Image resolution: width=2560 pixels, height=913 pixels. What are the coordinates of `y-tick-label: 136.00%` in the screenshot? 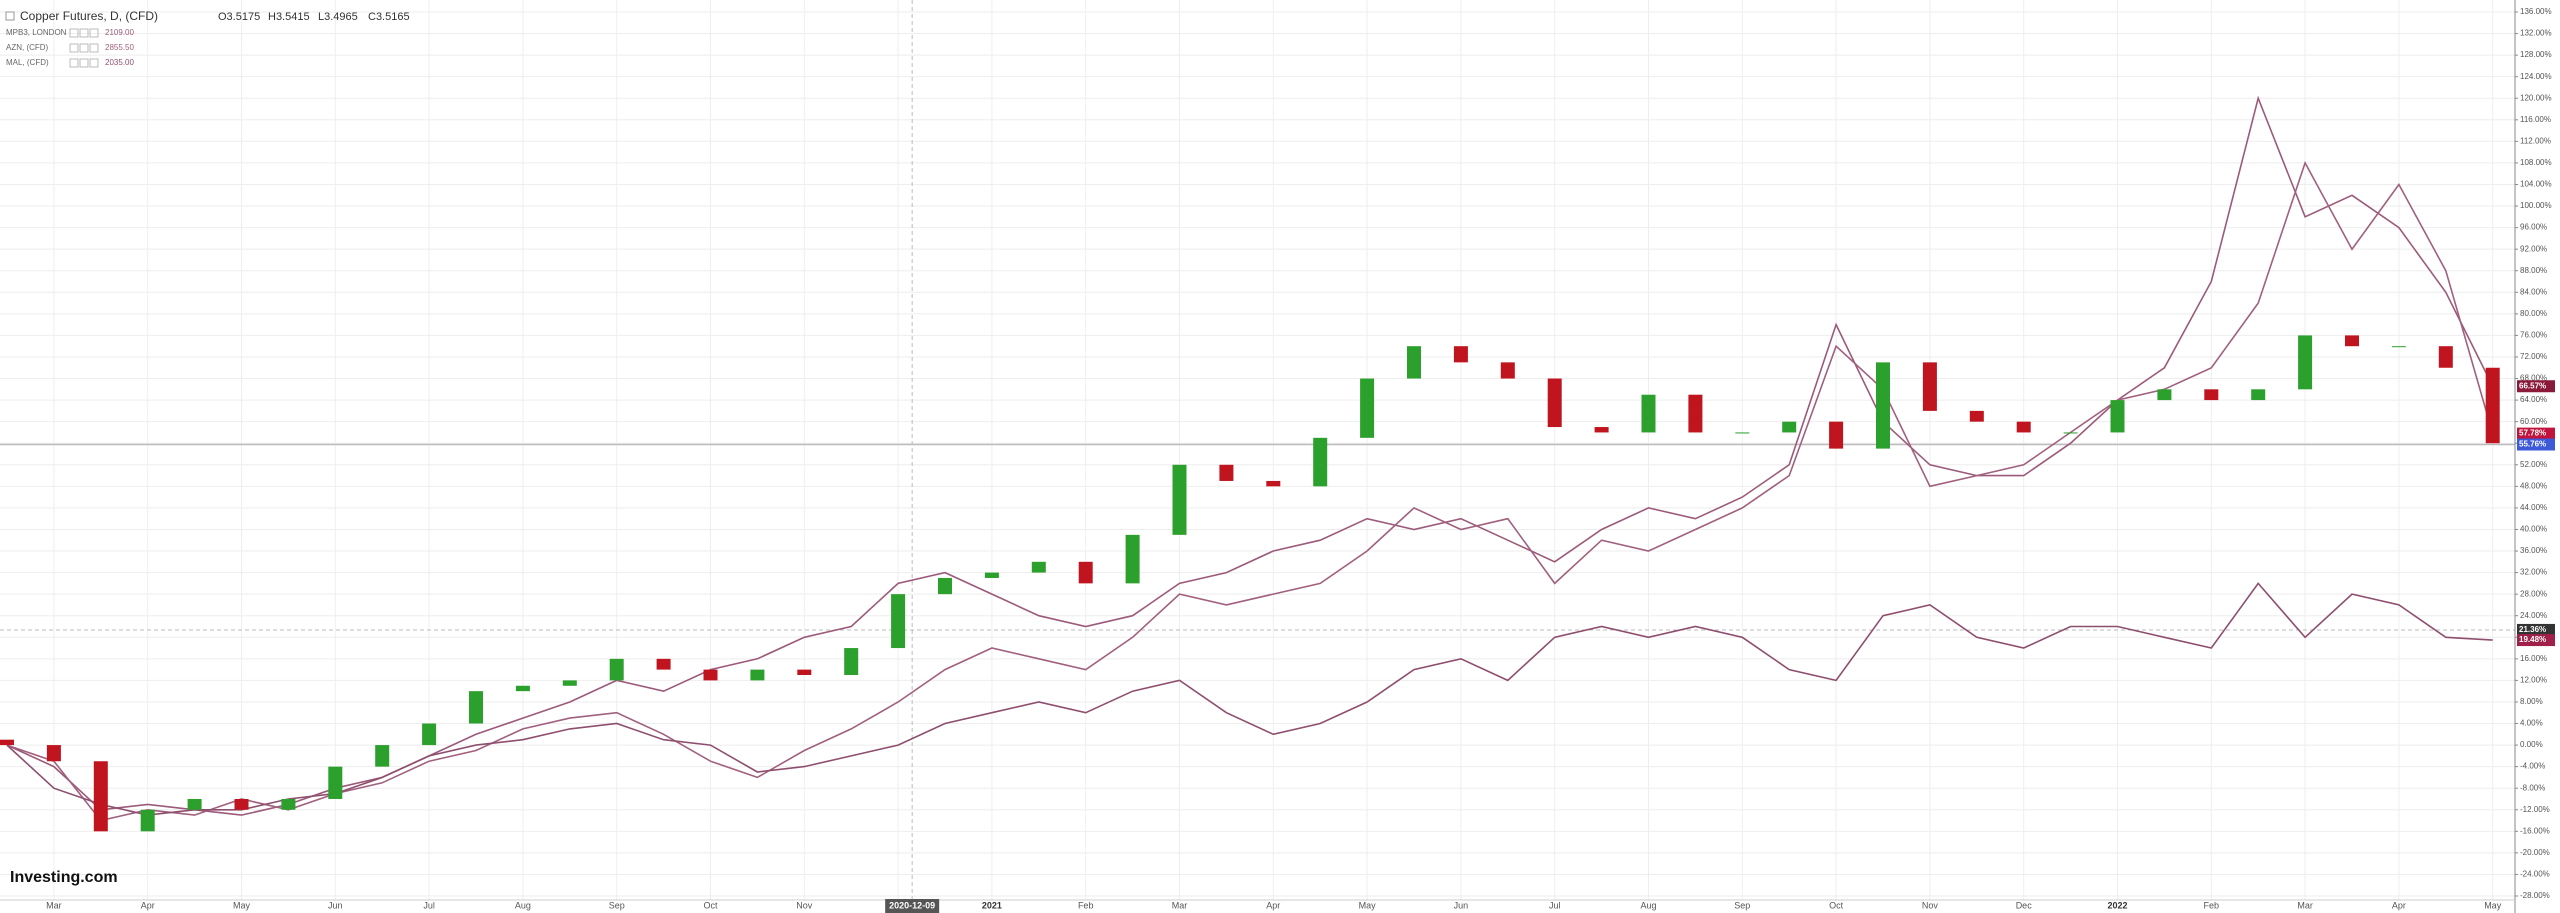 It's located at (2536, 11).